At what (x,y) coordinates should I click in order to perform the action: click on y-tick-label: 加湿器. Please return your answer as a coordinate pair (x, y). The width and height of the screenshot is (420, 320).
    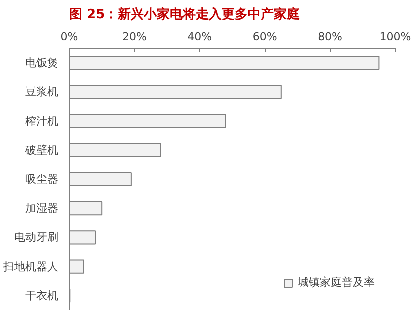
    Looking at the image, I should click on (42, 209).